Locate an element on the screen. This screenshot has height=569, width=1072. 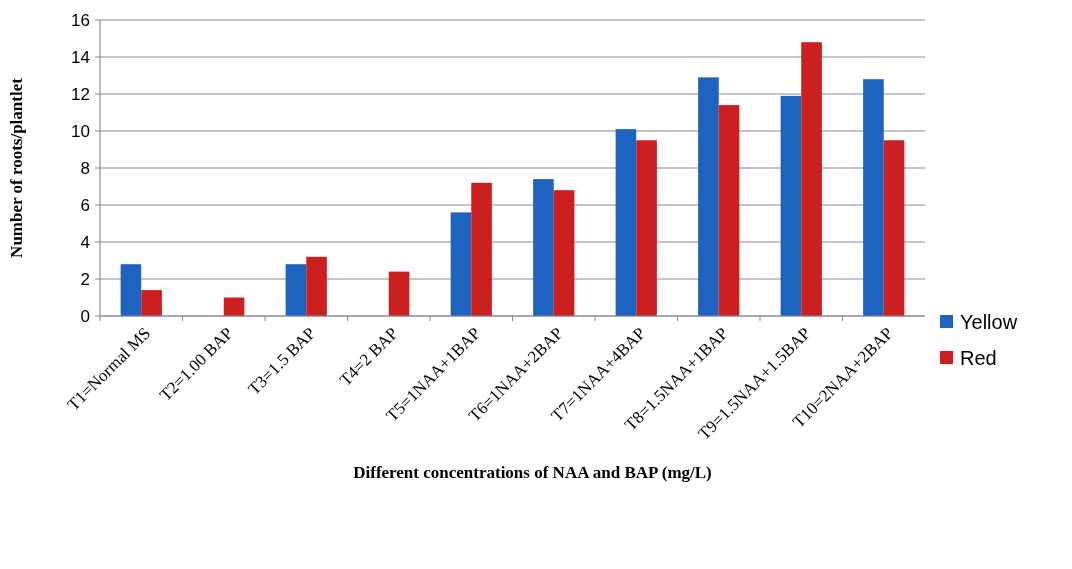
y-tick-label: 12 is located at coordinates (80, 94).